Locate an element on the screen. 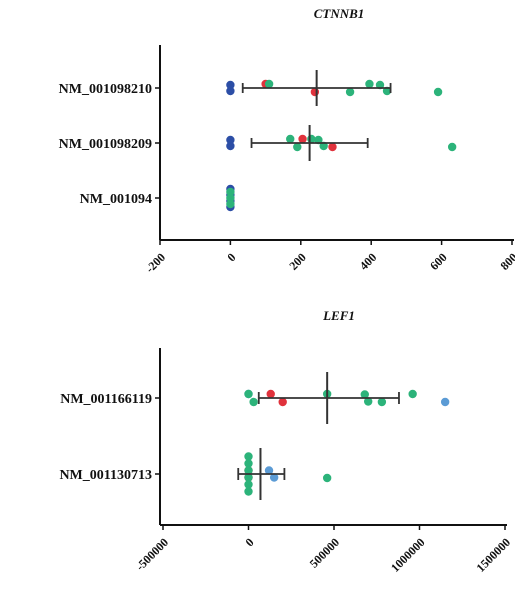 This screenshot has width=515, height=596. category-label: NM_001166119 is located at coordinates (106, 399).